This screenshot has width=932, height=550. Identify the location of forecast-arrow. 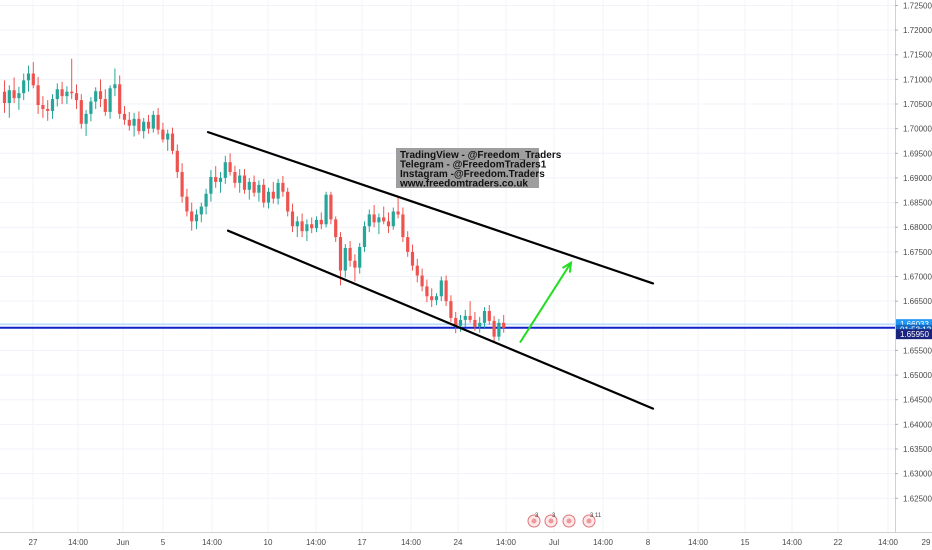
(546, 302).